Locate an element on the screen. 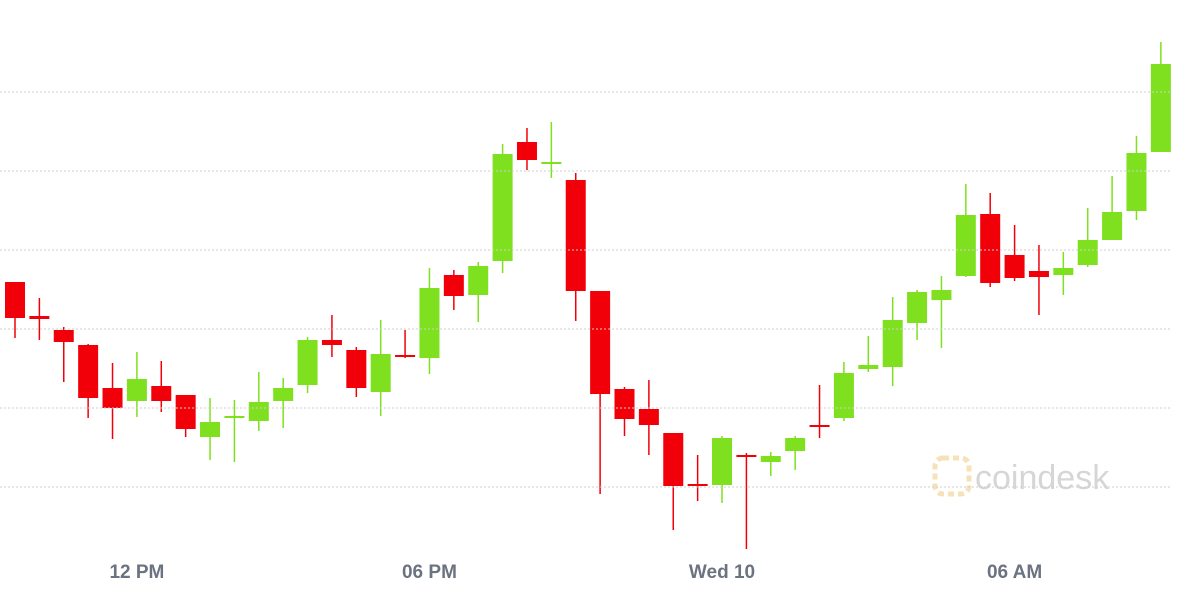 The image size is (1200, 599). watermark-text: coindesk is located at coordinates (1042, 478).